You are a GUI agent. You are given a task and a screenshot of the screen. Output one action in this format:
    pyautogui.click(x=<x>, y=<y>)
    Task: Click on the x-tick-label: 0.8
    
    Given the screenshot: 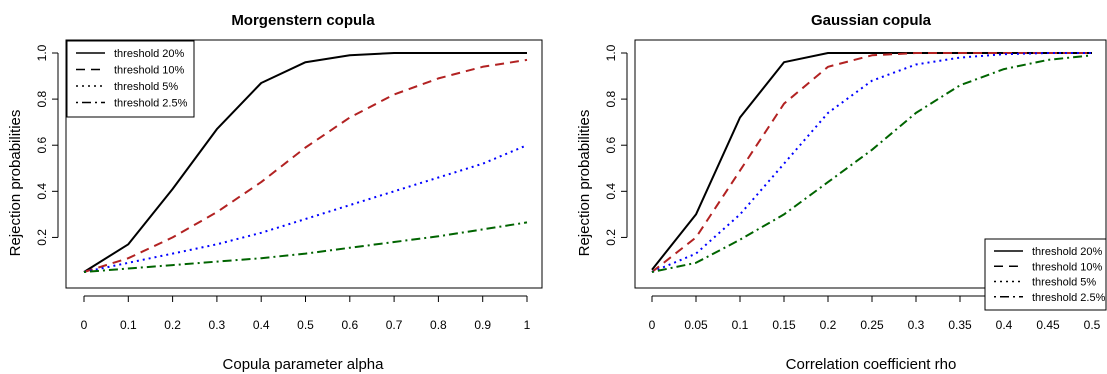 What is the action you would take?
    pyautogui.click(x=438, y=325)
    